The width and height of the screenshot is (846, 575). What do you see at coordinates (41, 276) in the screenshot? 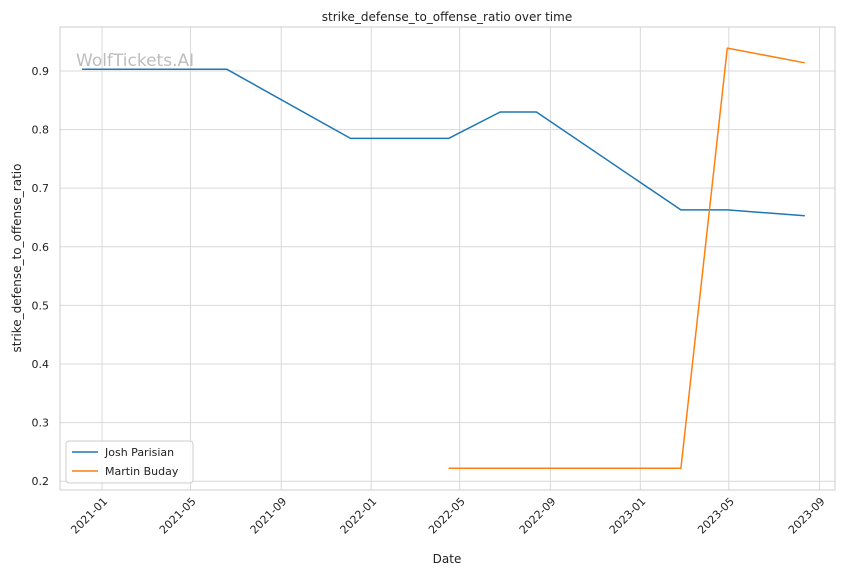
I see `y-tick-labels: 0.2 0.3 0.4 0.5 0.6 0.7 0.8 0.9` at bounding box center [41, 276].